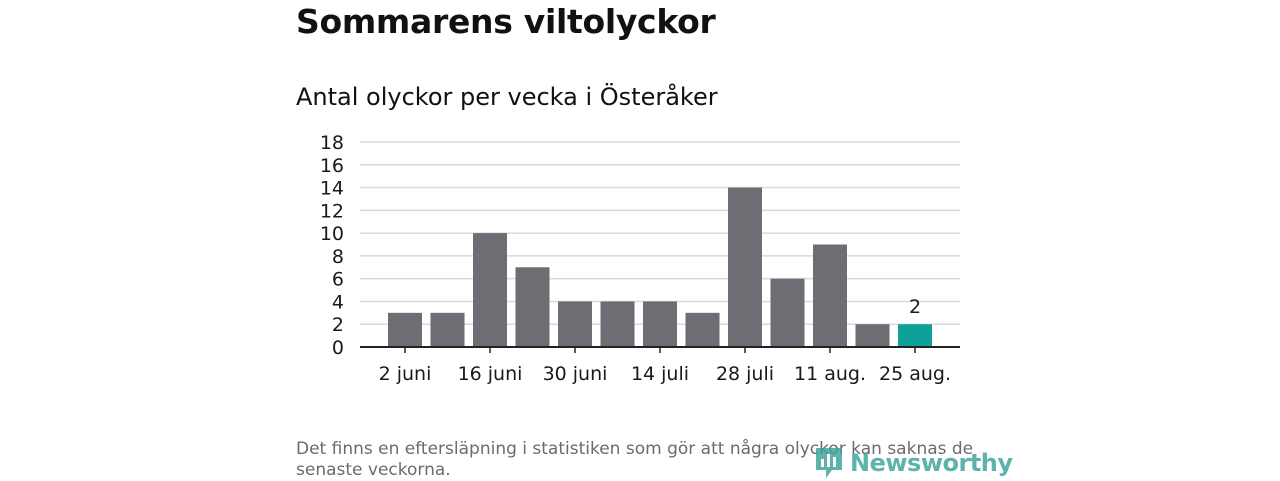 Image resolution: width=1280 pixels, height=481 pixels. I want to click on y-tick-label: 18, so click(332, 143).